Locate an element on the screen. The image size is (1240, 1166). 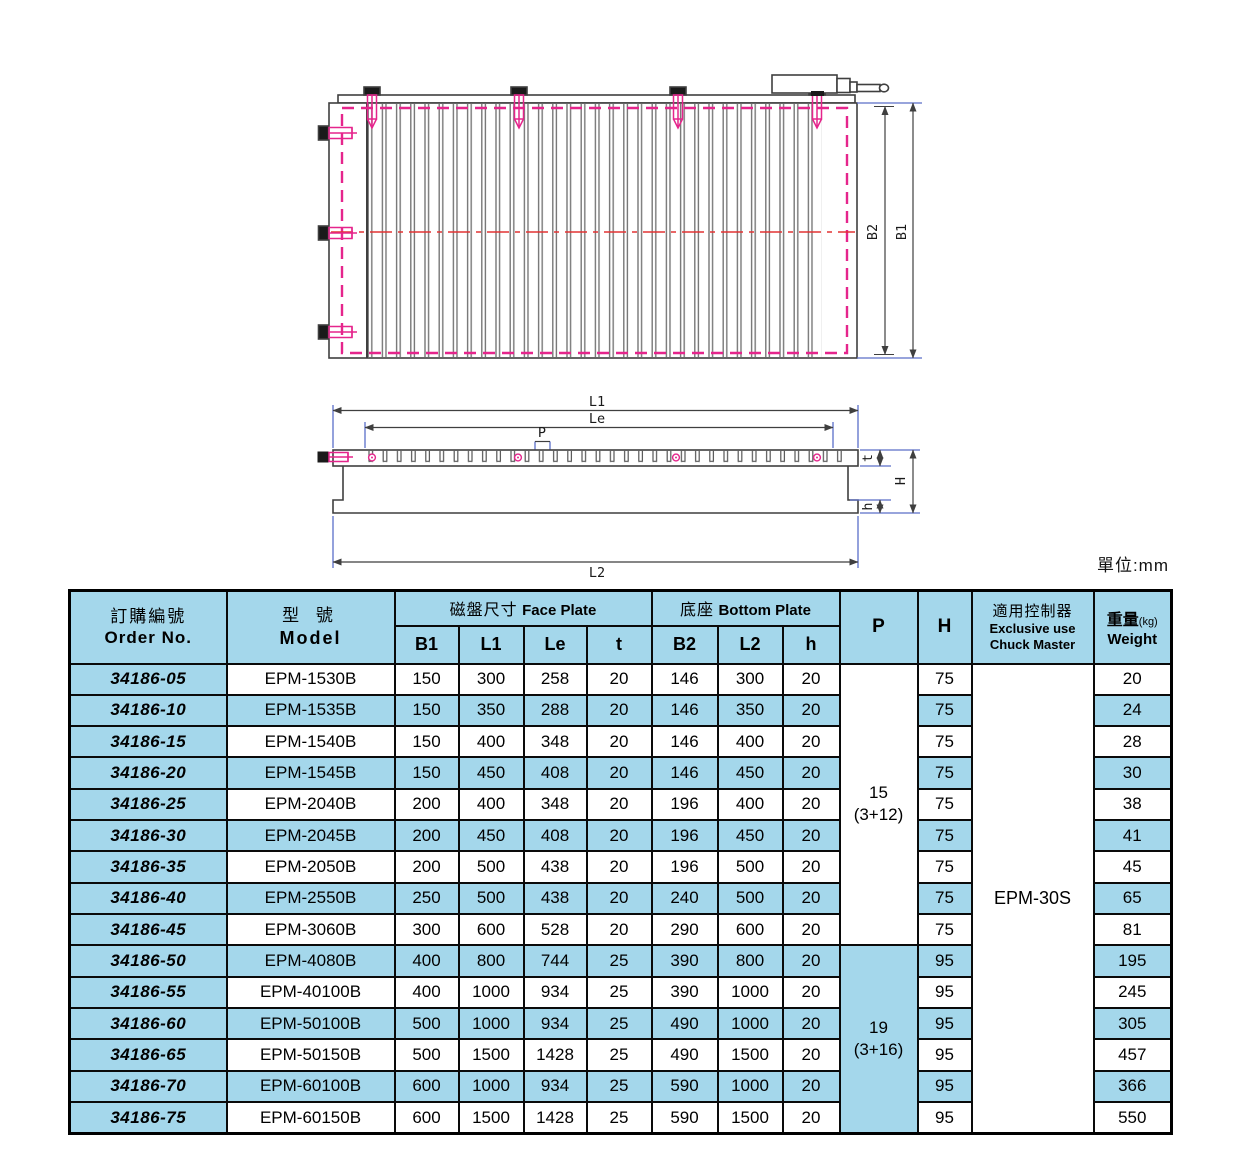
le-cell: 348 is located at coordinates (555, 804).